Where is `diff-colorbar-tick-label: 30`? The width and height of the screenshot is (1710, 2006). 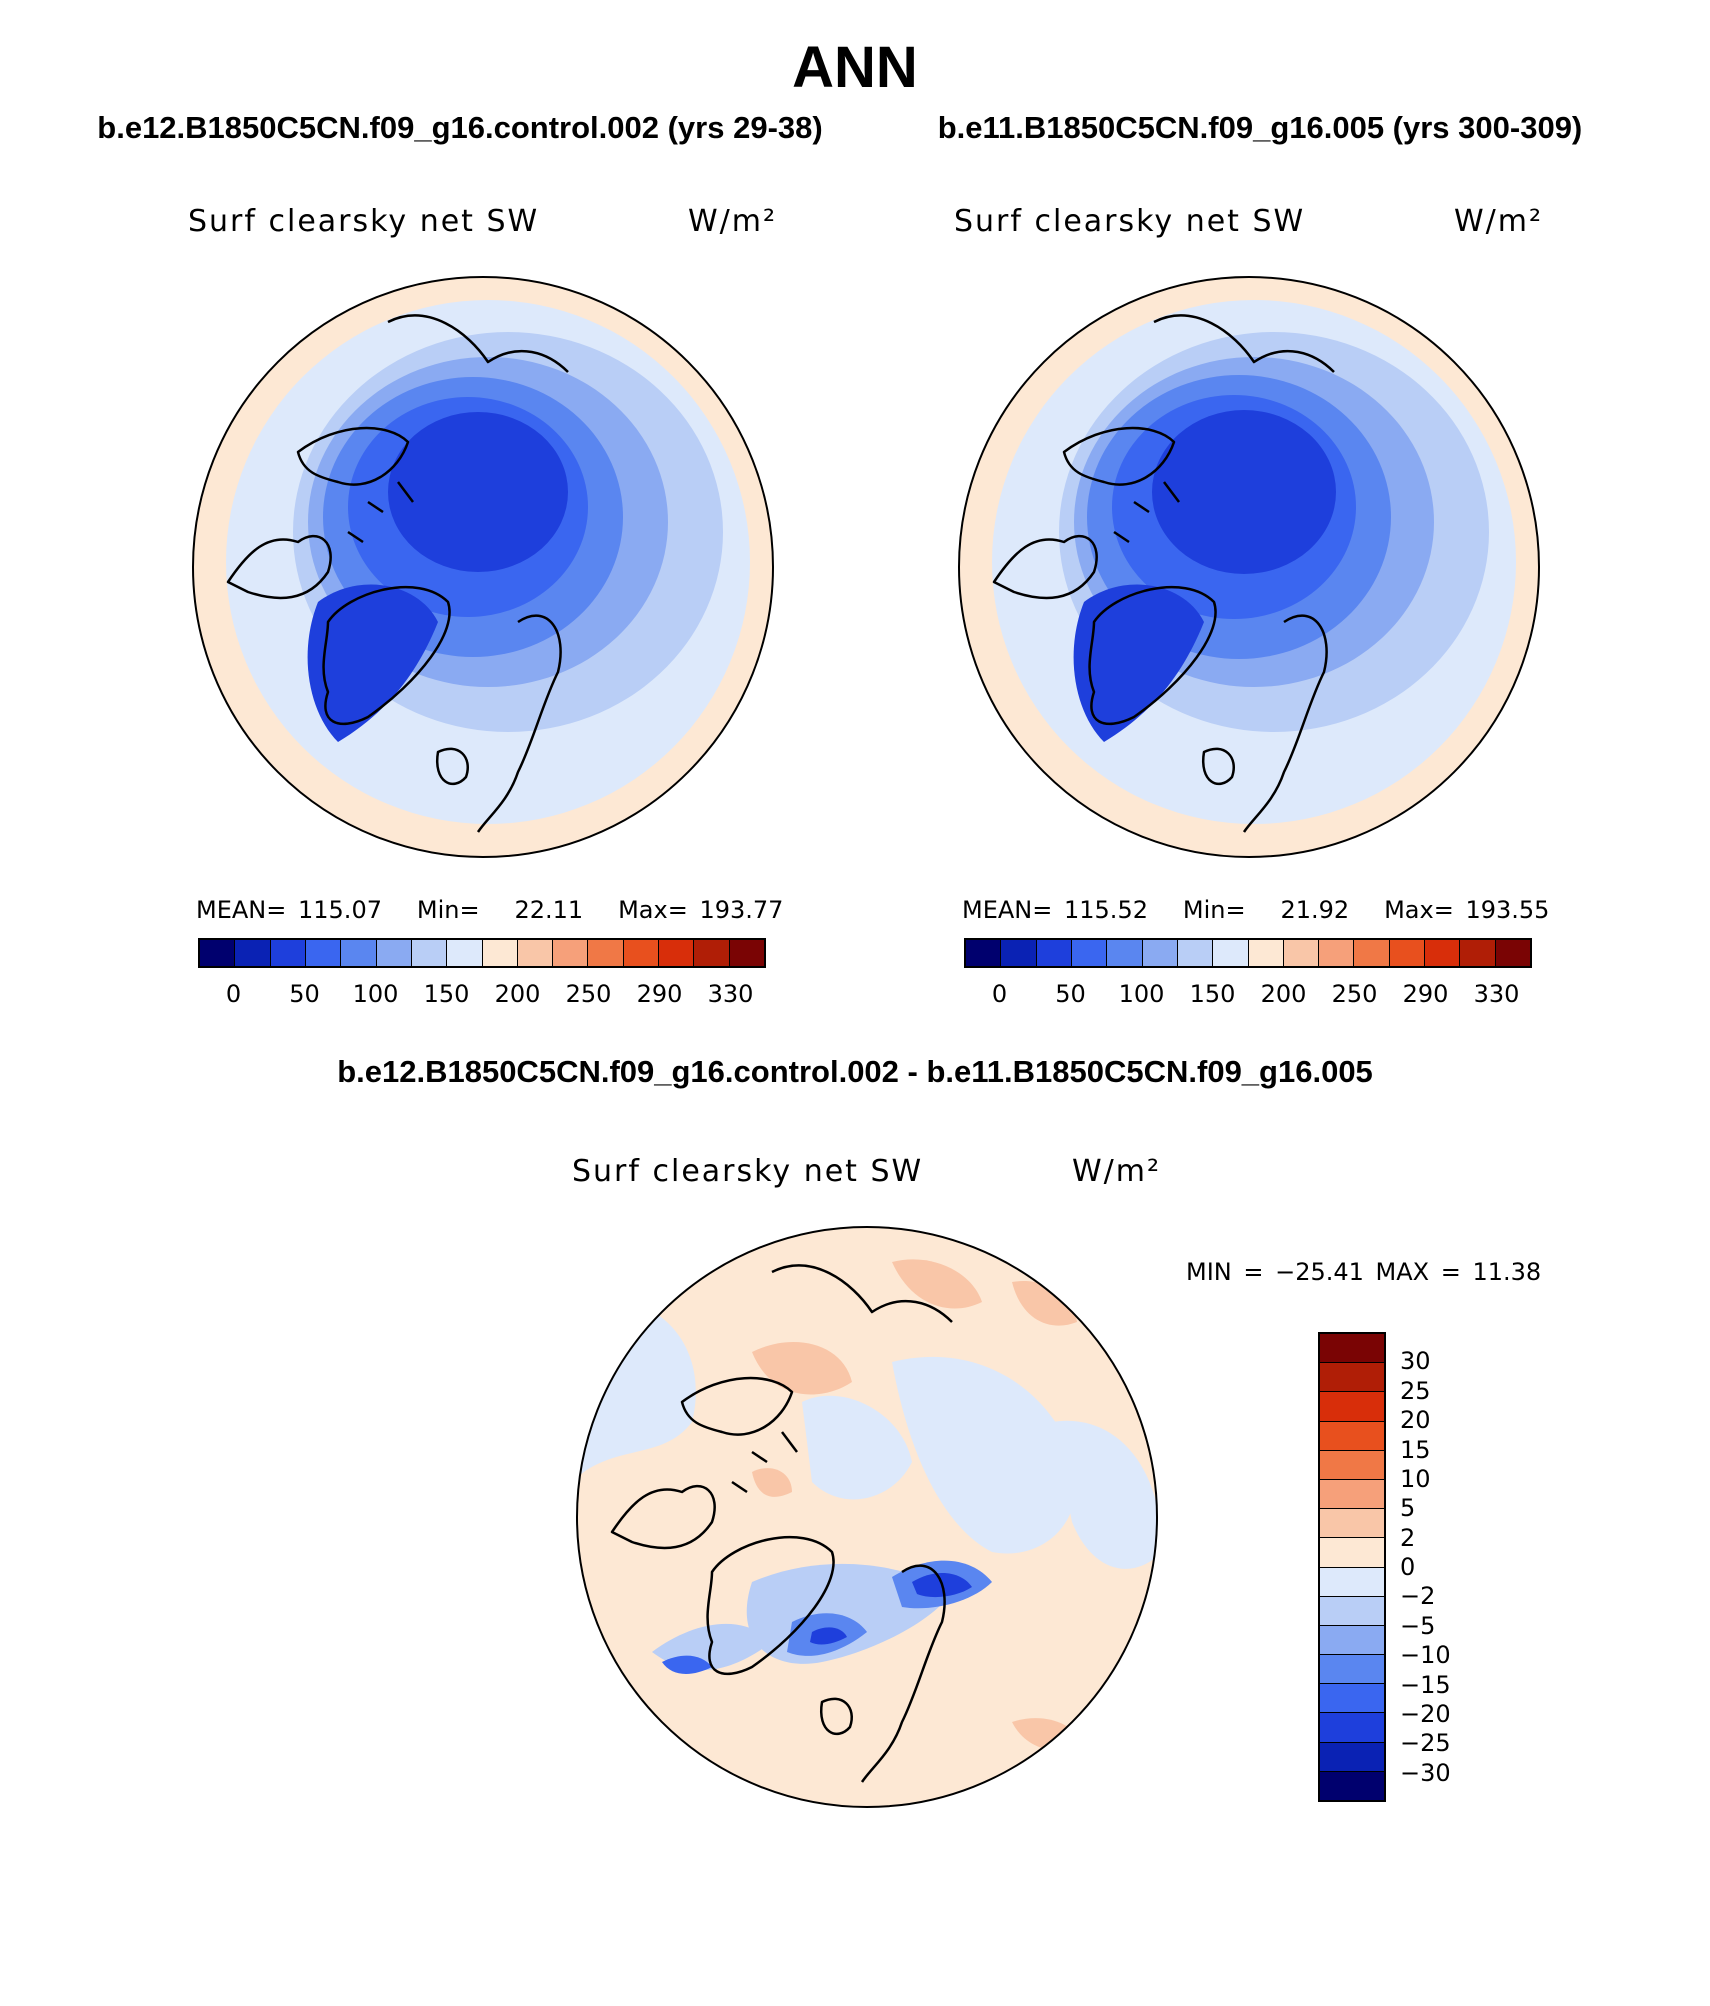 diff-colorbar-tick-label: 30 is located at coordinates (1415, 1361).